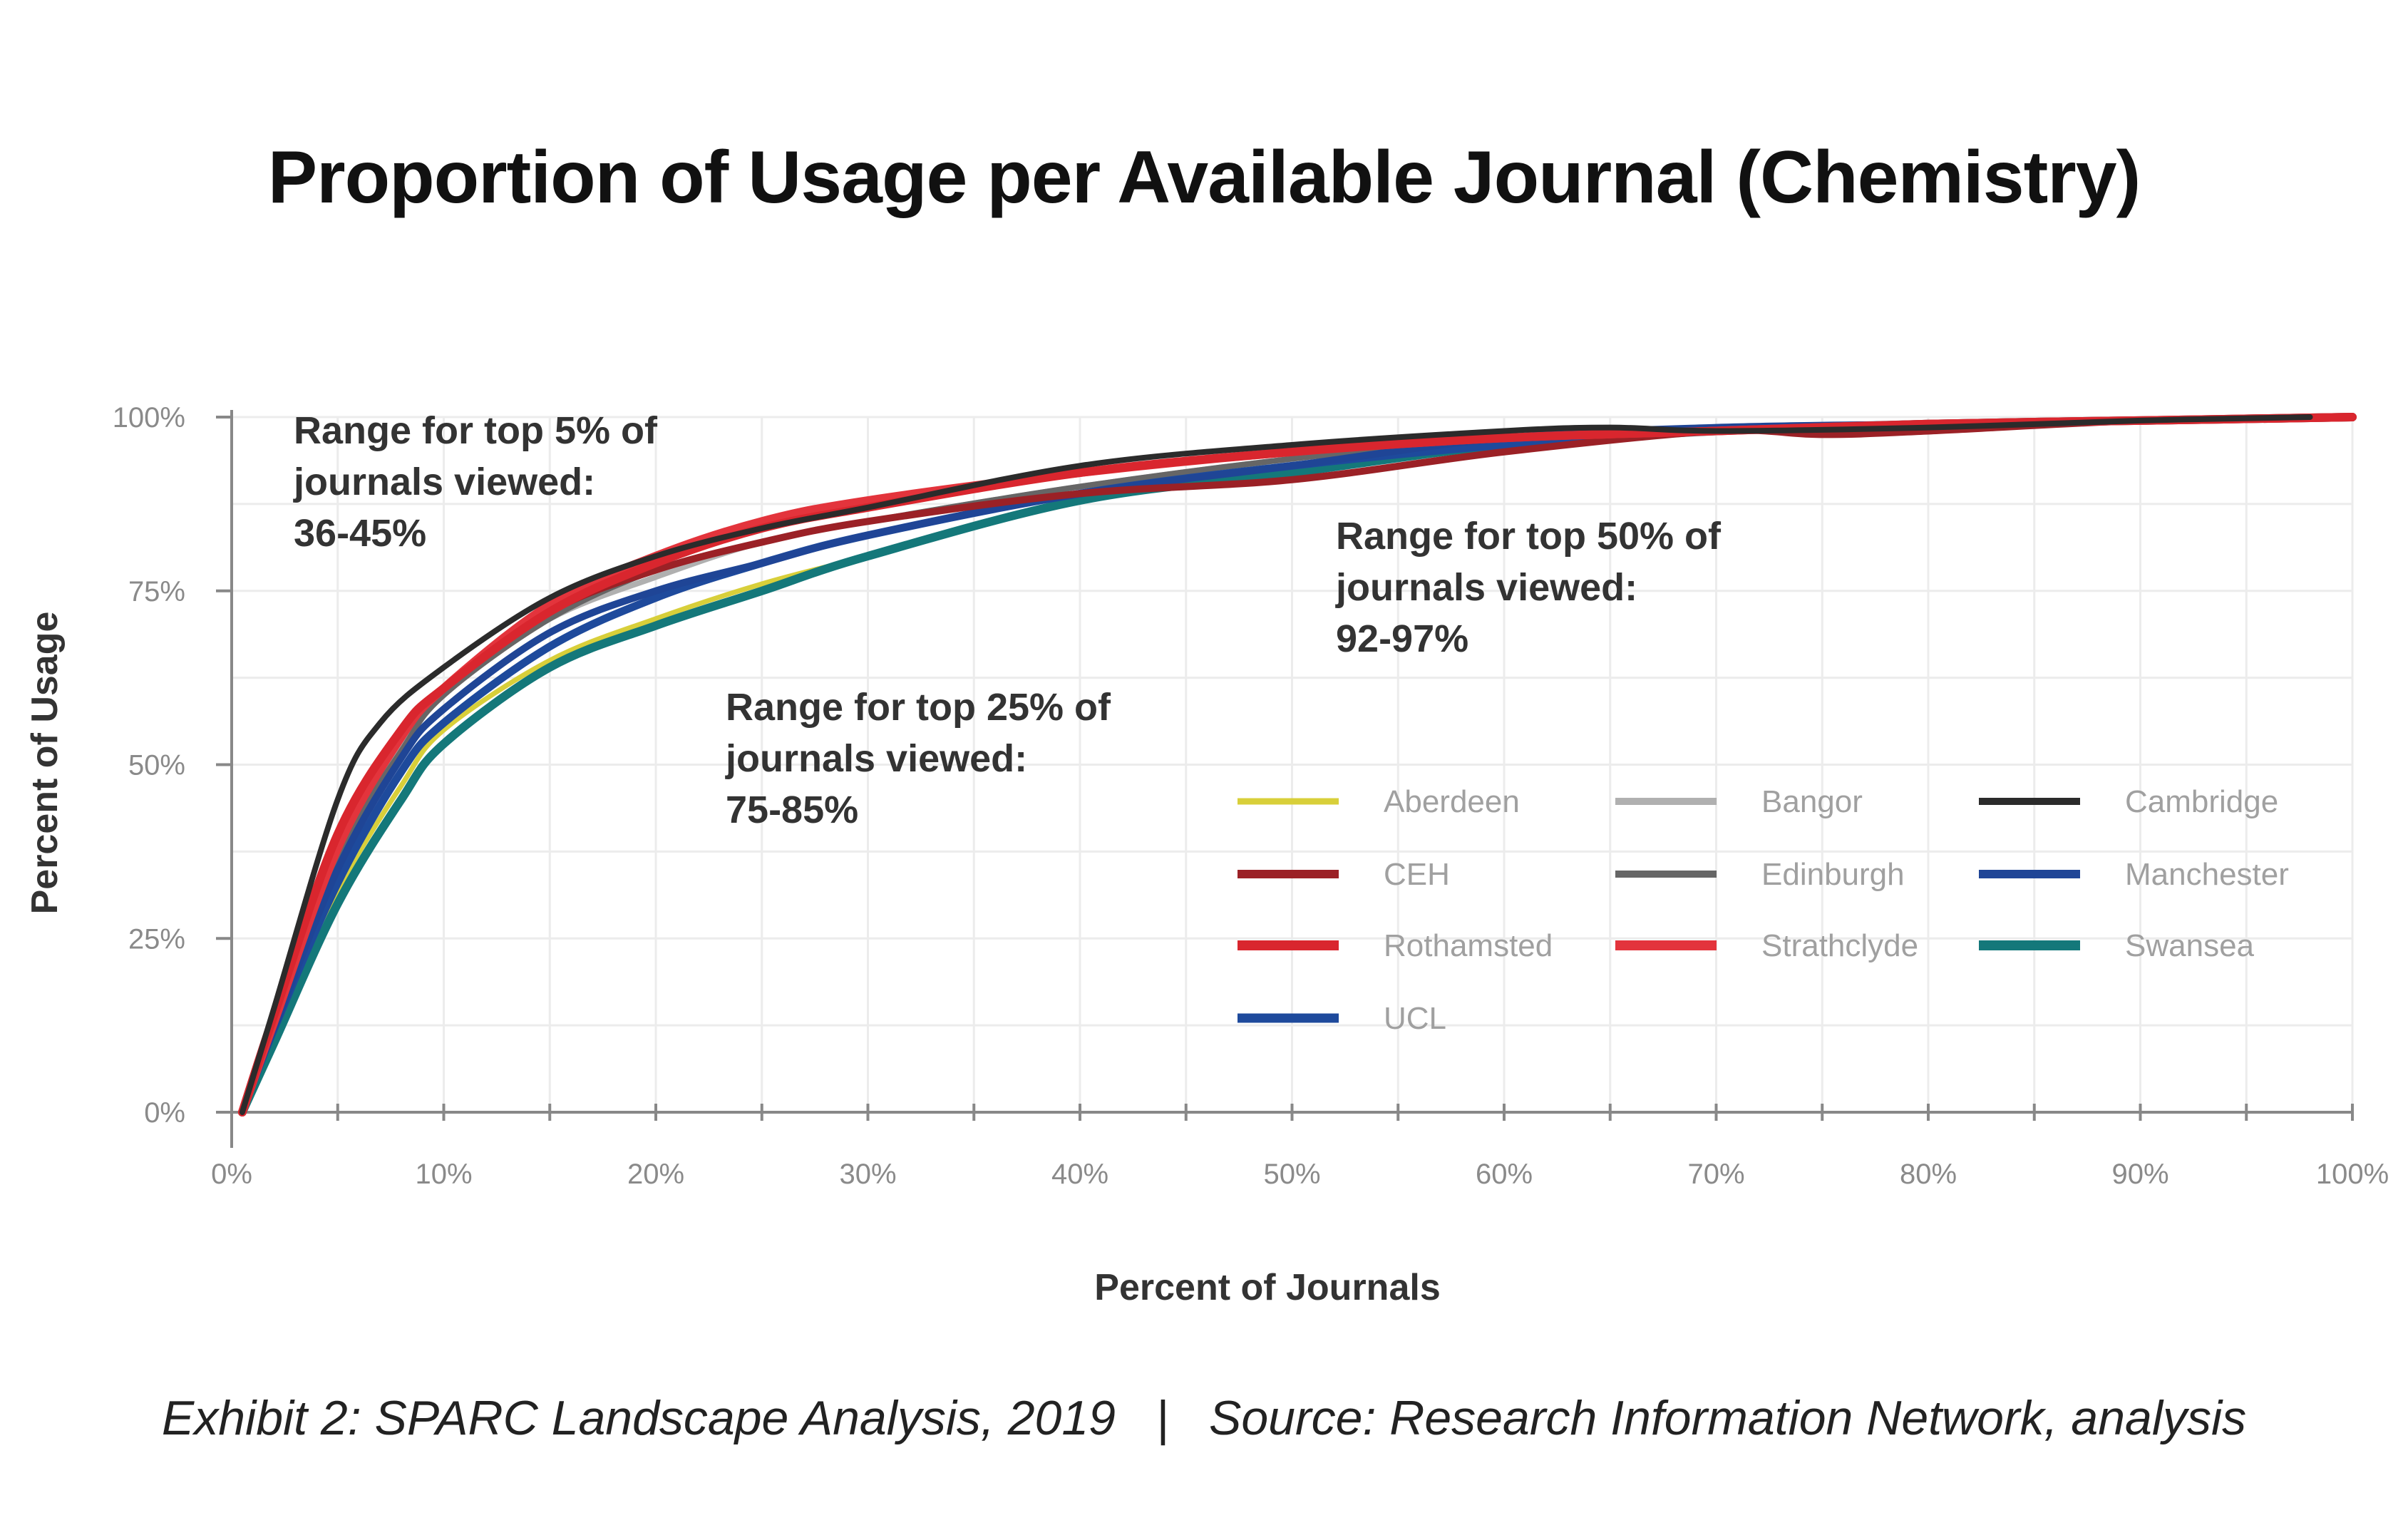 The image size is (2408, 1540). Describe the element at coordinates (2201, 801) in the screenshot. I see `legend-label: Cambridge` at that location.